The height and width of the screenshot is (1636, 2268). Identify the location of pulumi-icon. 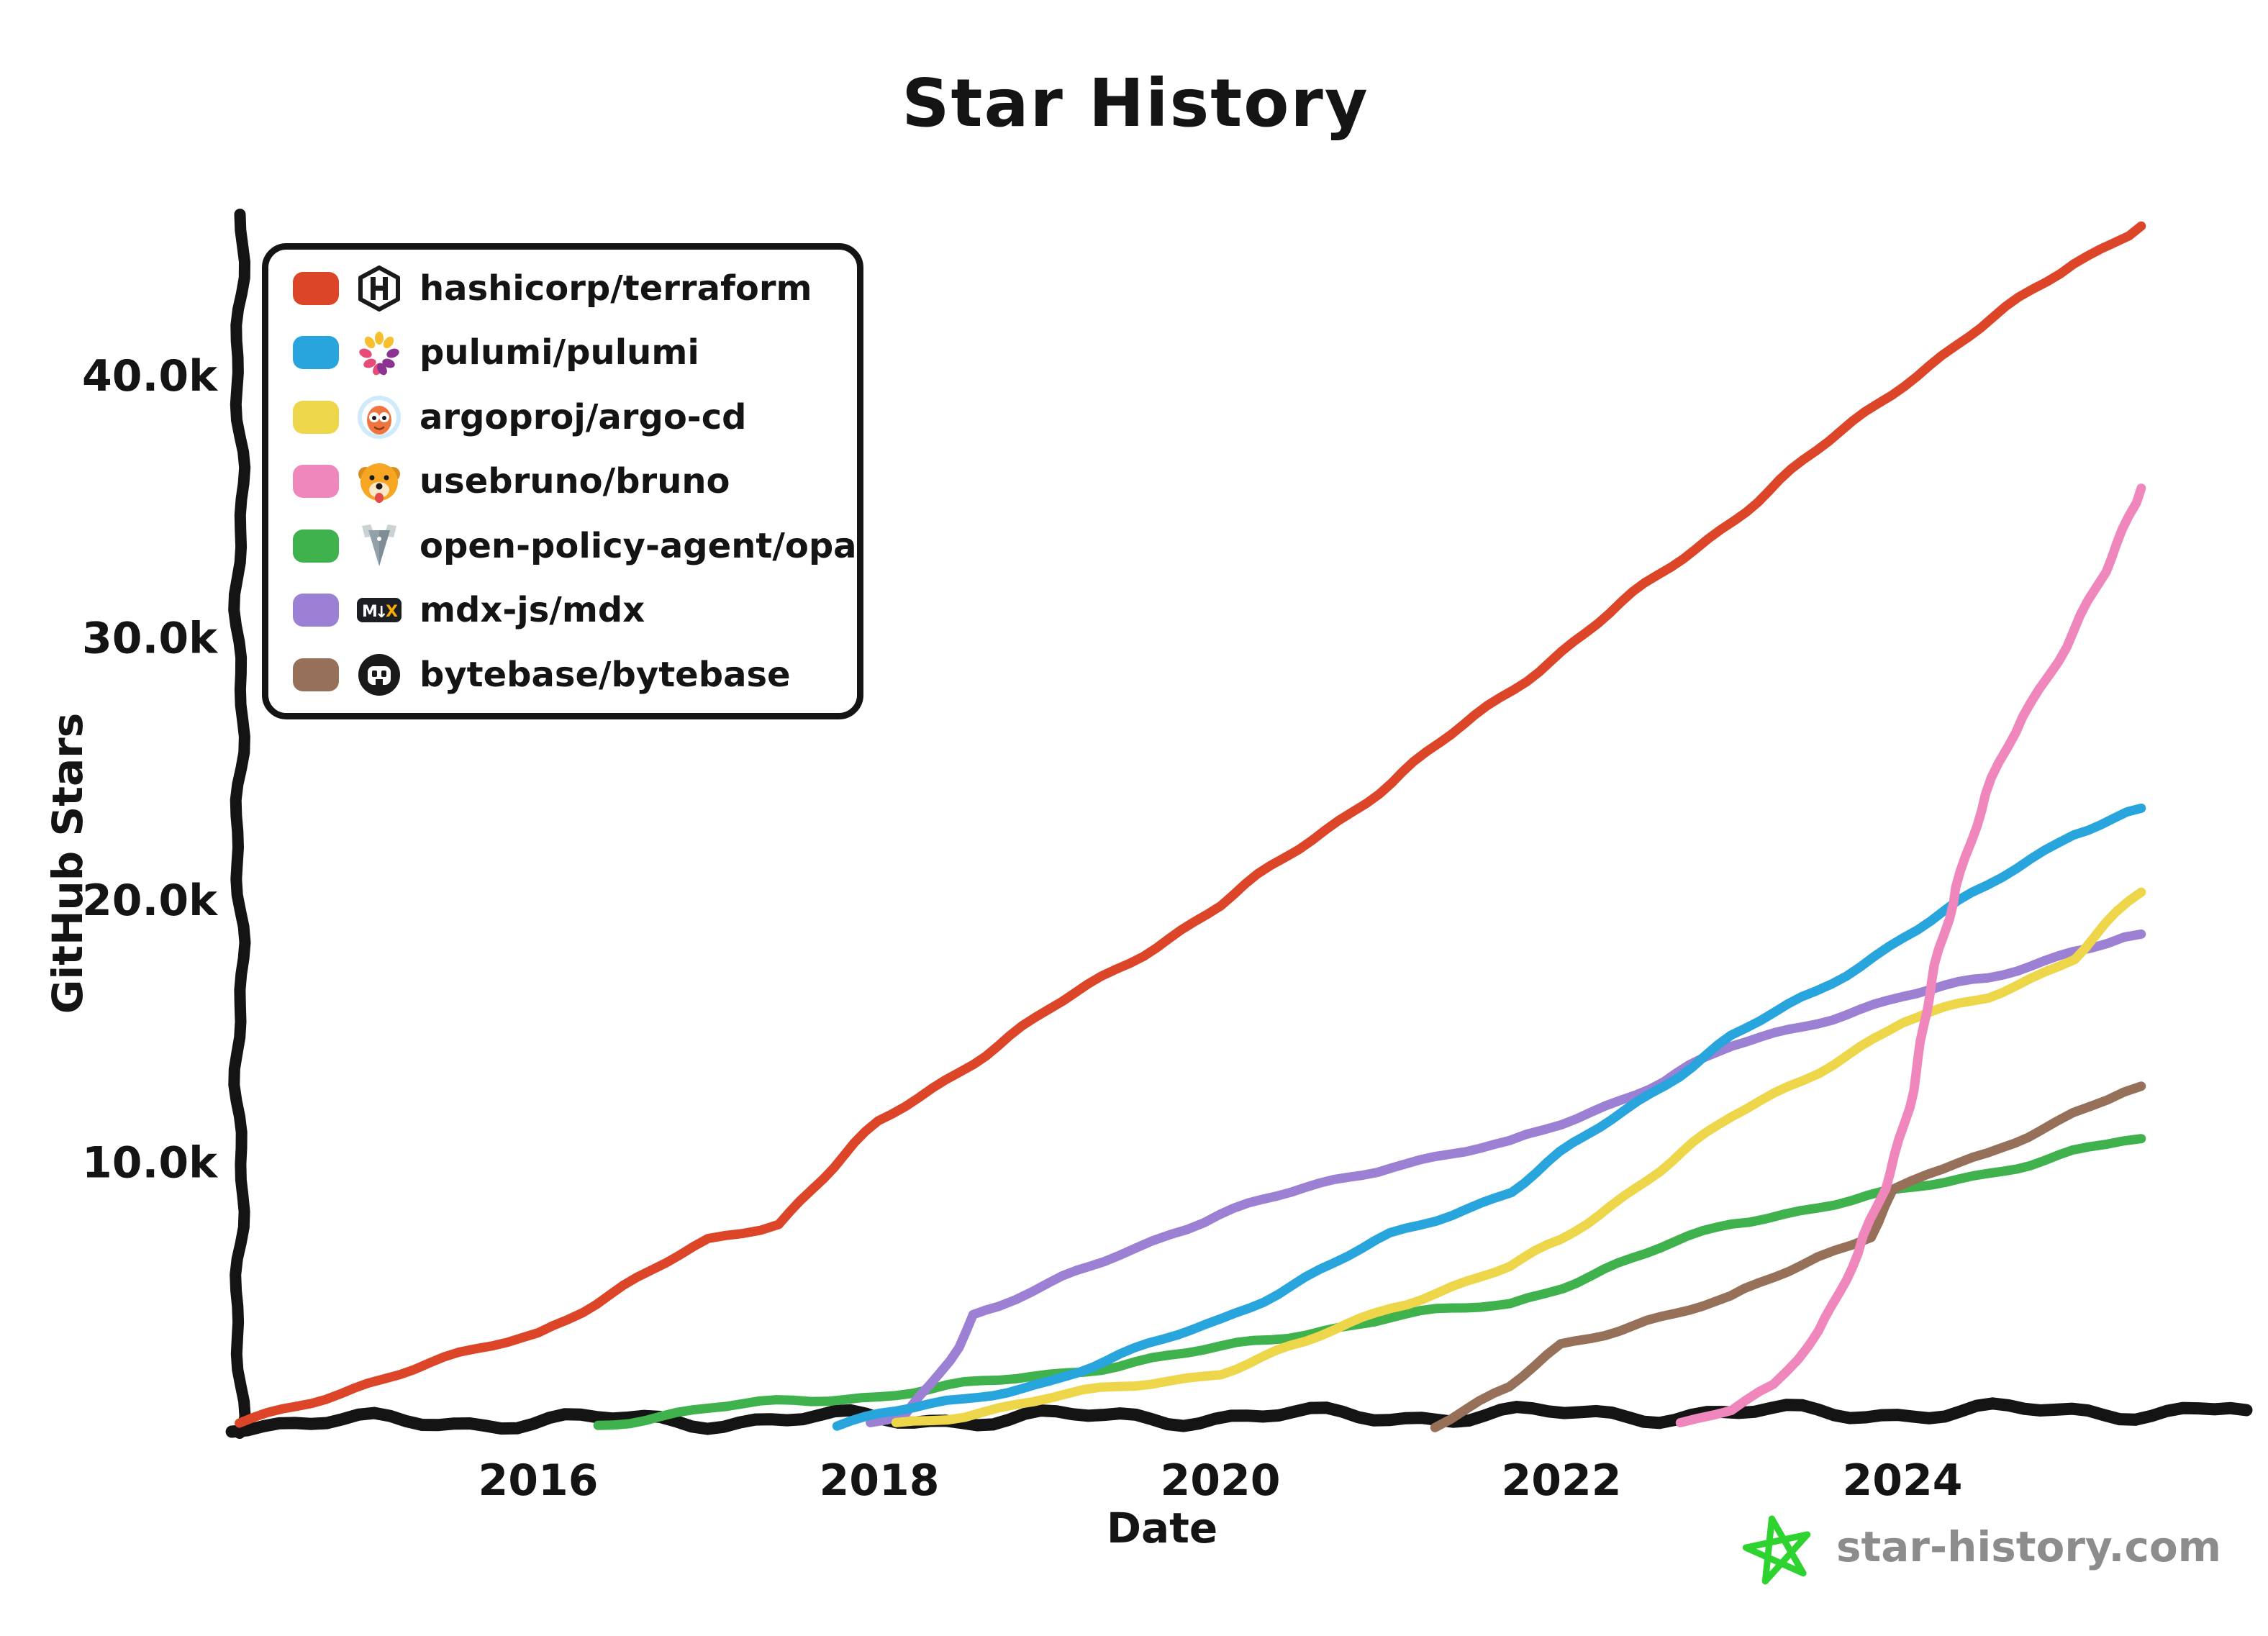
(379, 353).